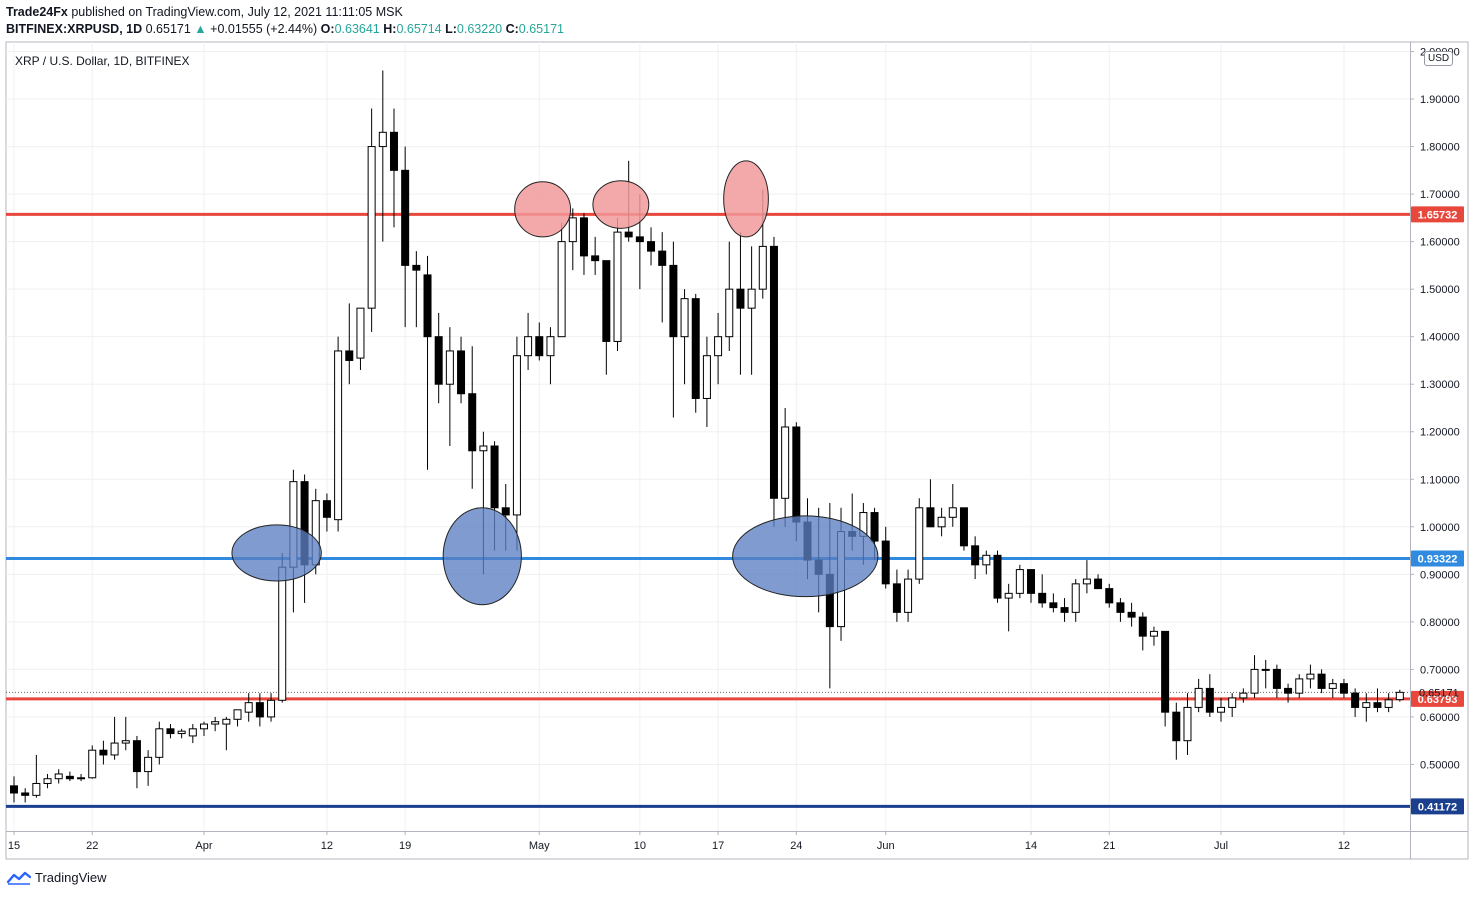 The height and width of the screenshot is (897, 1475). Describe the element at coordinates (1440, 100) in the screenshot. I see `price-tick-label: 1.90000` at that location.